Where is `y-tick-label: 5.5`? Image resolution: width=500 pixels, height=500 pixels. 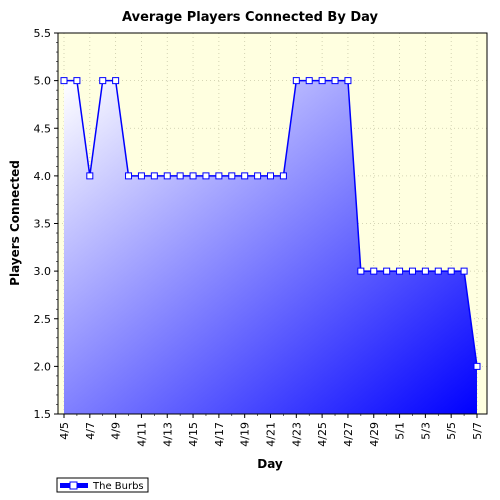
y-tick-label: 5.5 is located at coordinates (43, 33).